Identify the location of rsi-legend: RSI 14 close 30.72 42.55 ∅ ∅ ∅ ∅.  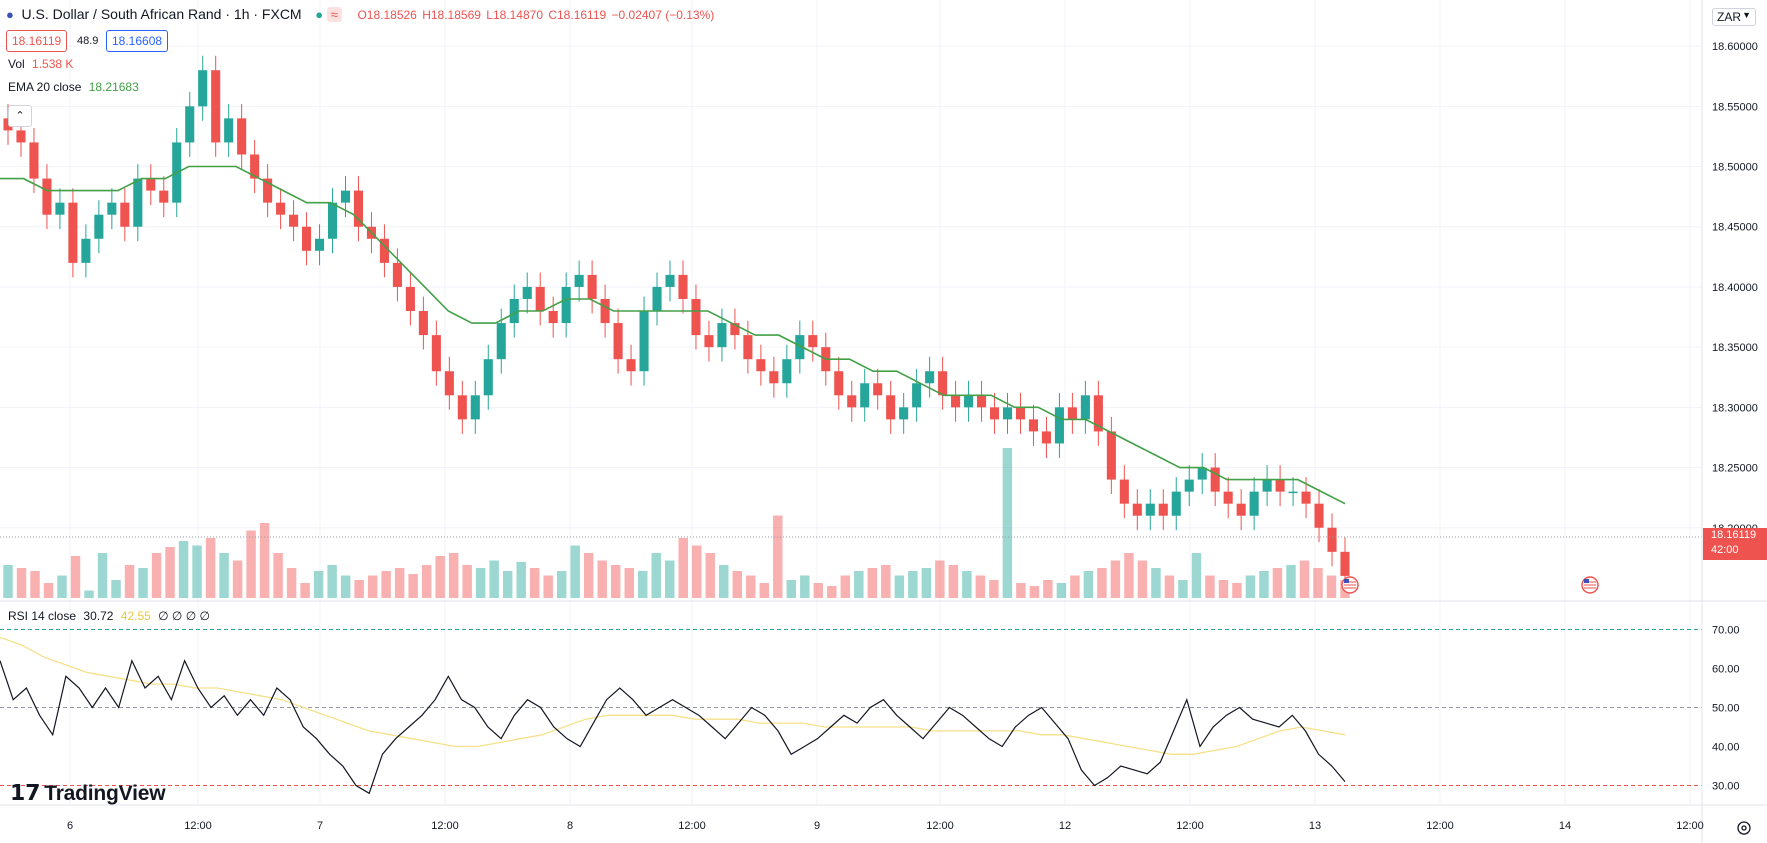
(109, 616).